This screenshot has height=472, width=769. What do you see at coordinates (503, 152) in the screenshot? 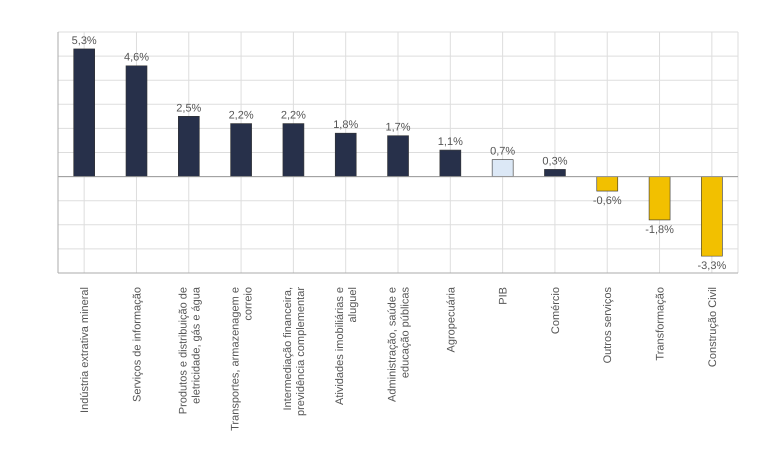
I see `data-label: 0,7%` at bounding box center [503, 152].